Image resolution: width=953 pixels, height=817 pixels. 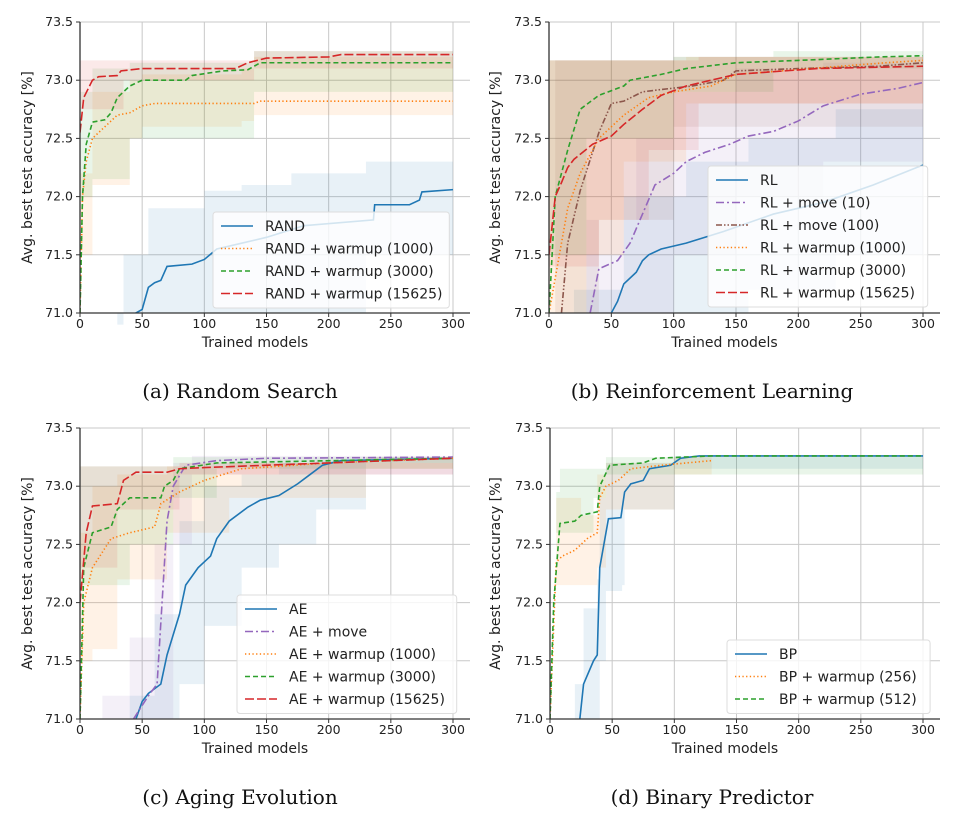 What do you see at coordinates (815, 204) in the screenshot?
I see `legend-label-1: RL + move (10)` at bounding box center [815, 204].